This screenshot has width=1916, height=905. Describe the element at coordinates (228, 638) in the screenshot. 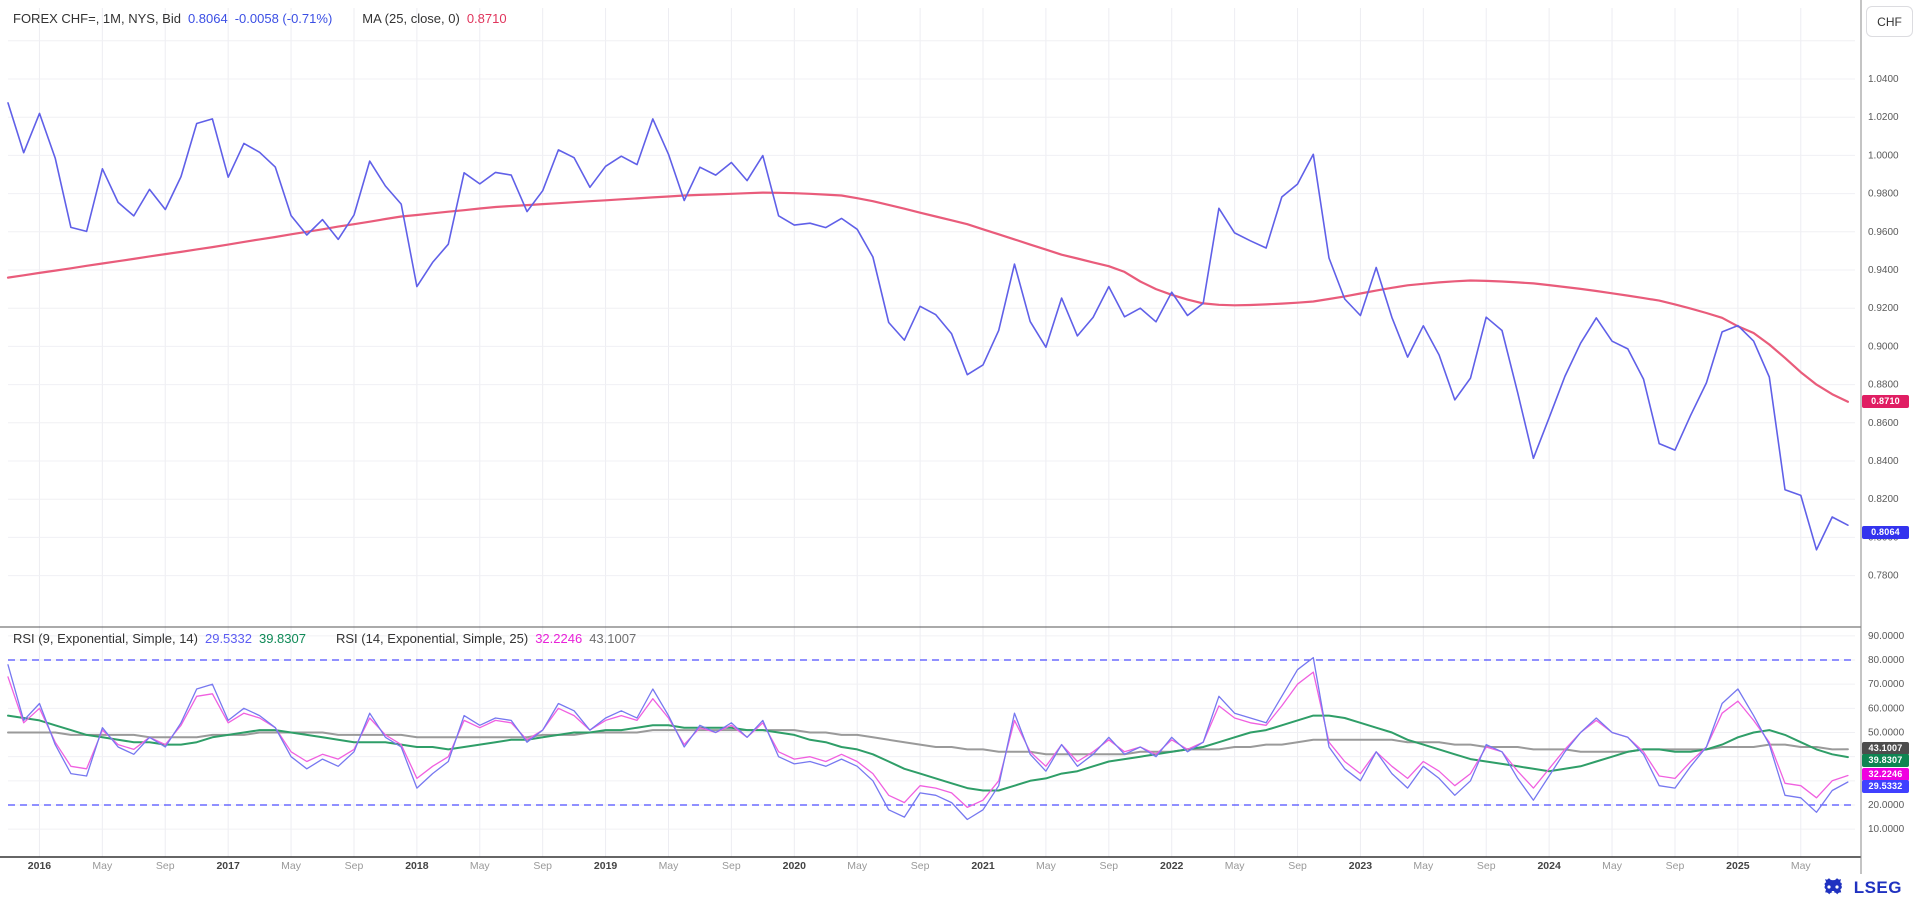

I see `rsi9-value: 29.5332` at that location.